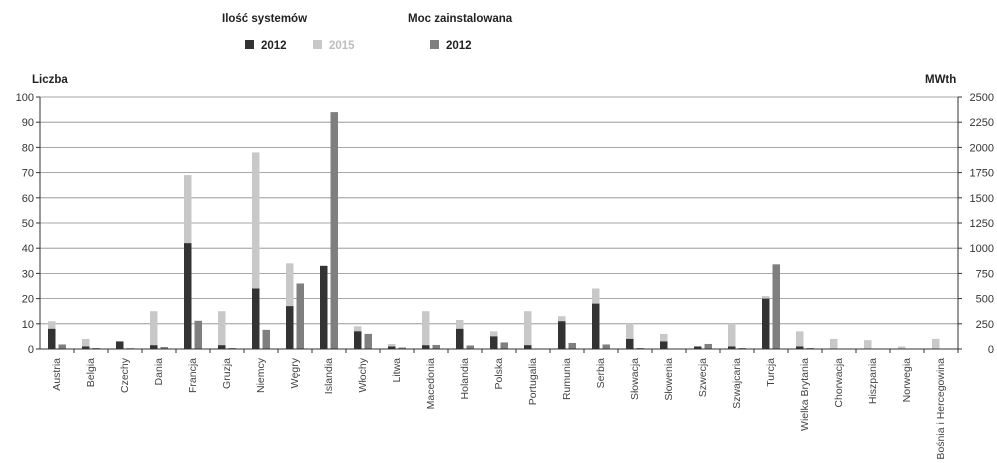  Describe the element at coordinates (596, 326) in the screenshot. I see `bar-count-2012-serbia` at that location.